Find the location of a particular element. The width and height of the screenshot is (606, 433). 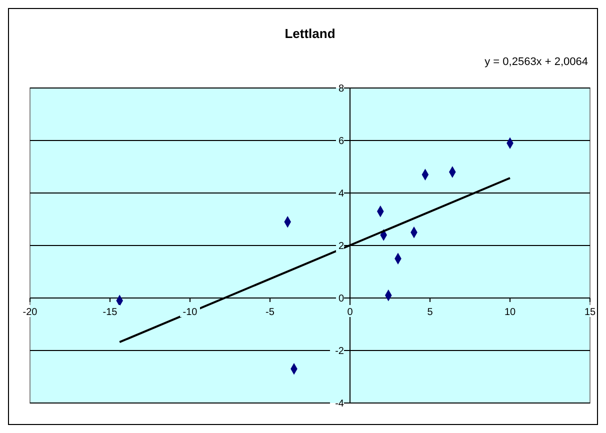

y-tick-label: 8 is located at coordinates (341, 89).